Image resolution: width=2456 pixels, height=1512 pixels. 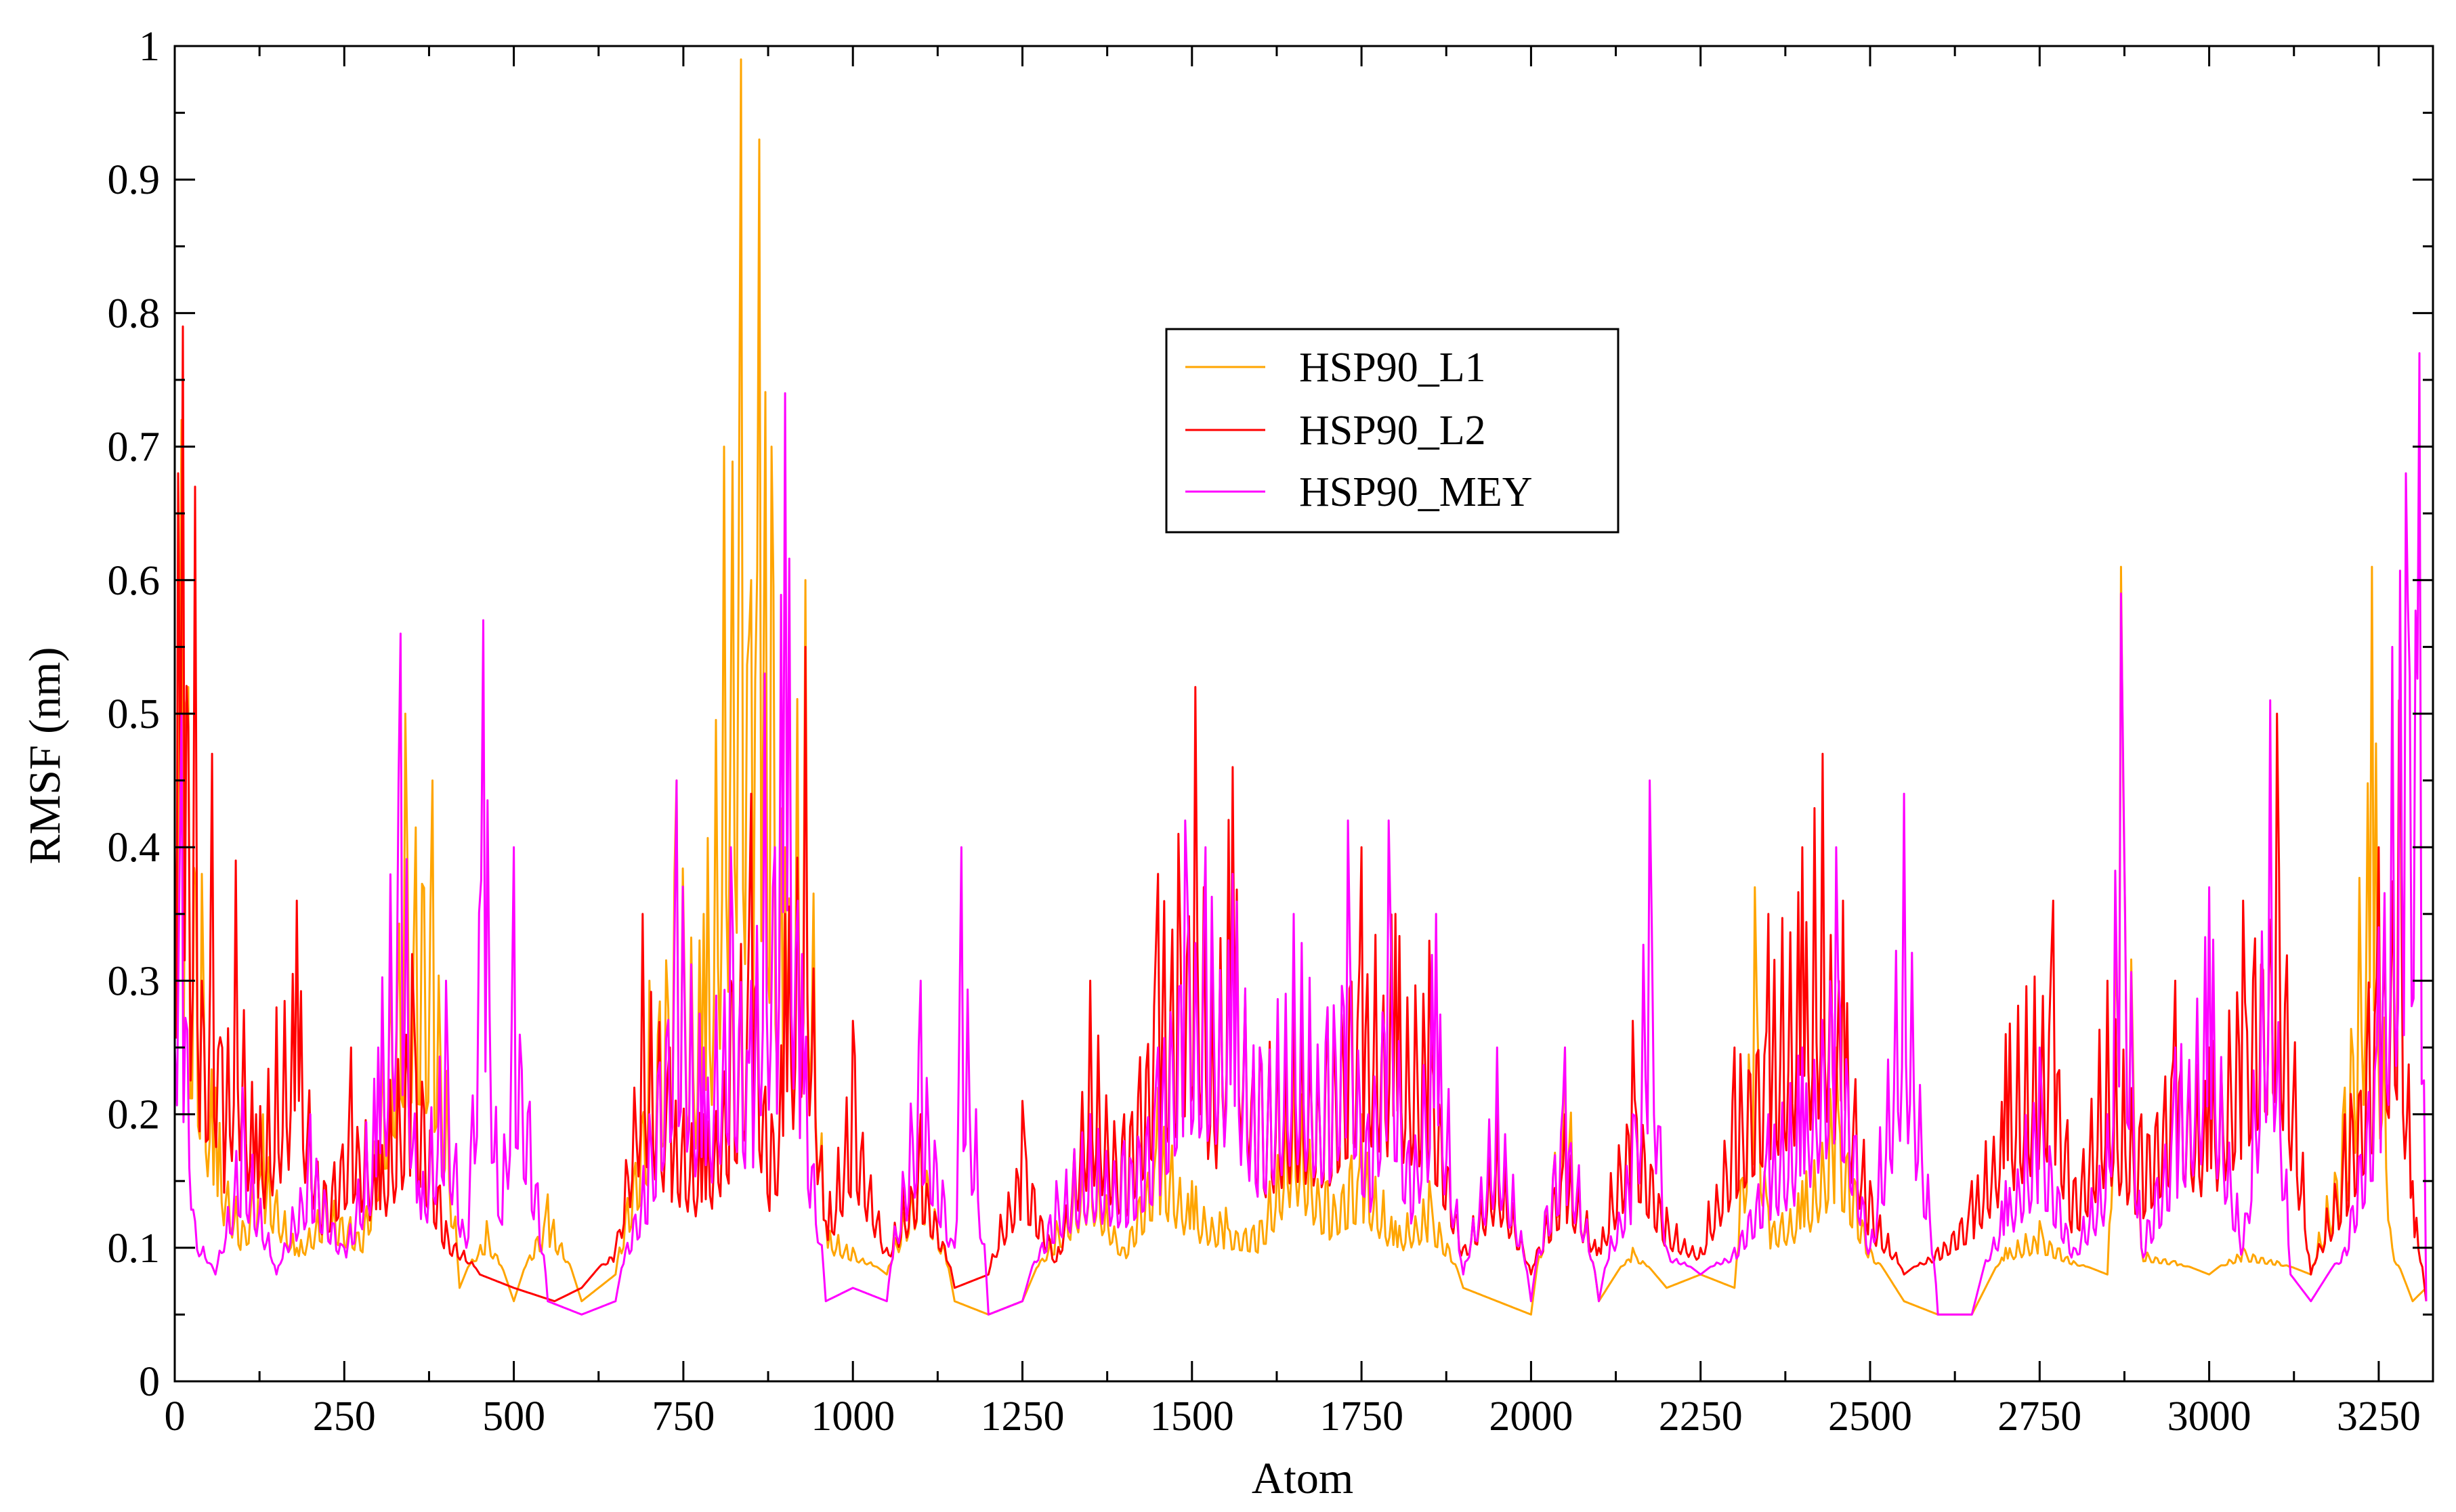 I want to click on y-tick-label: 0.3, so click(x=134, y=981).